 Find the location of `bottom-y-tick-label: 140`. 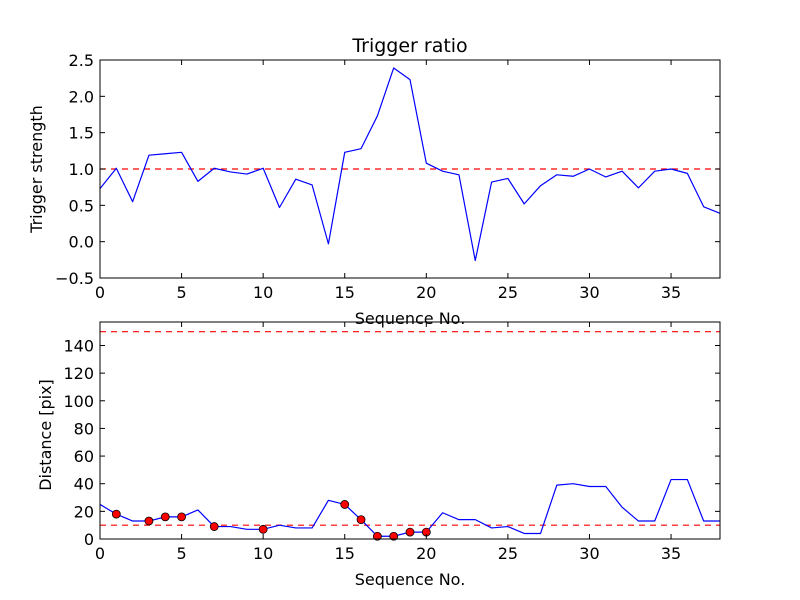

bottom-y-tick-label: 140 is located at coordinates (78, 345).